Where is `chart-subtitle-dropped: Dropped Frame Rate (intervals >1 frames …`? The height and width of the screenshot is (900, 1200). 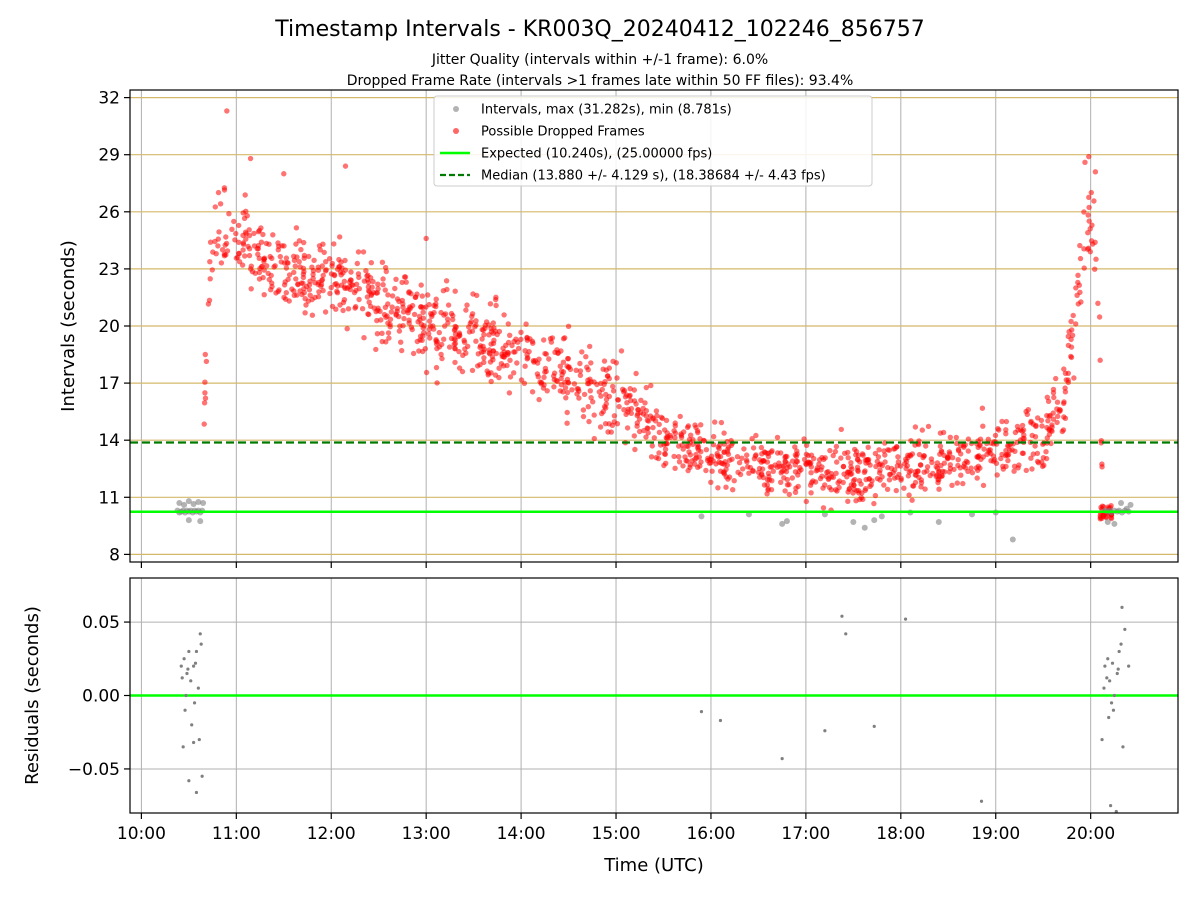 chart-subtitle-dropped: Dropped Frame Rate (intervals >1 frames … is located at coordinates (600, 81).